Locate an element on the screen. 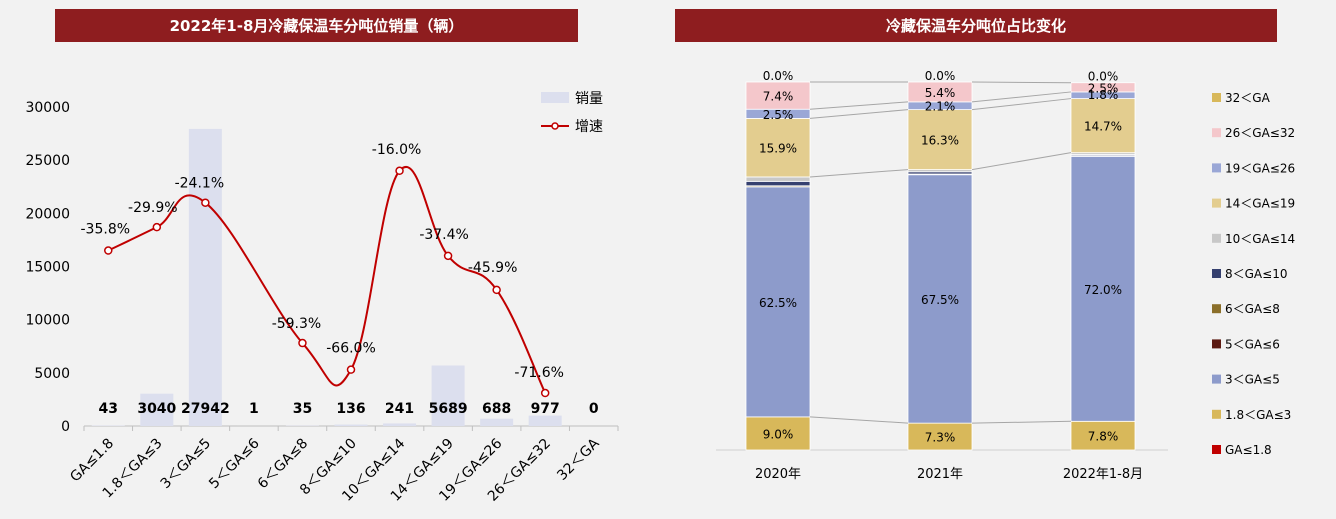  right-chart-title: 冷藏保温车分吨位占比变化 is located at coordinates (976, 25).